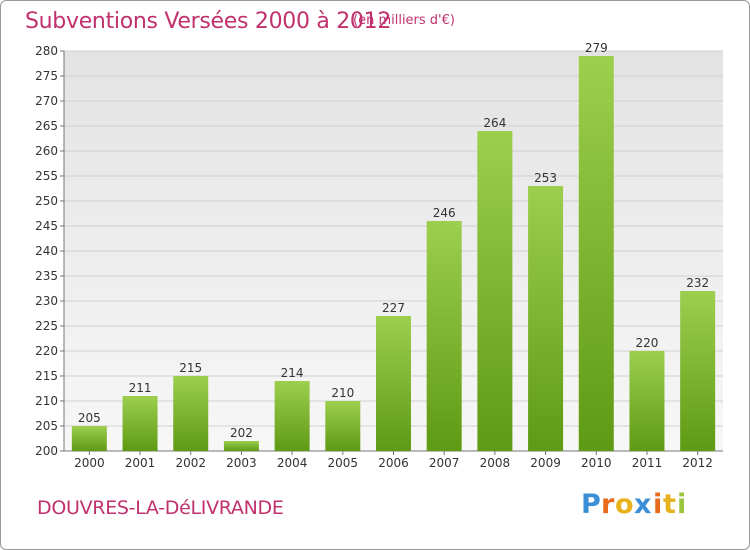 The height and width of the screenshot is (550, 750). Describe the element at coordinates (404, 20) in the screenshot. I see `chart-subtitle: (en milliers d'€)` at that location.